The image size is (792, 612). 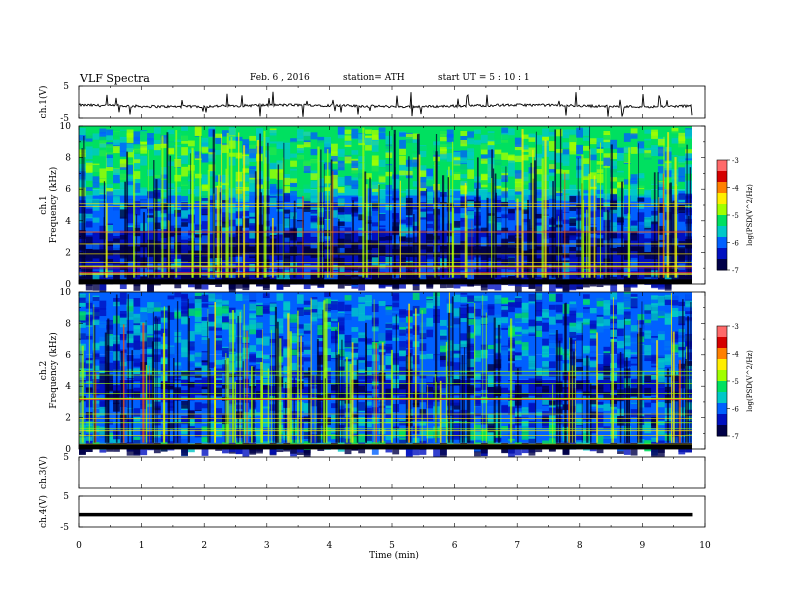 I want to click on date-label: Feb. 6 , 2016, so click(x=280, y=78).